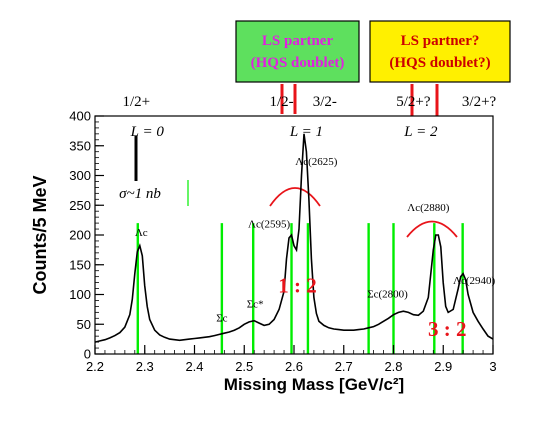  Describe the element at coordinates (221, 318) in the screenshot. I see `particle-label: Σc` at that location.